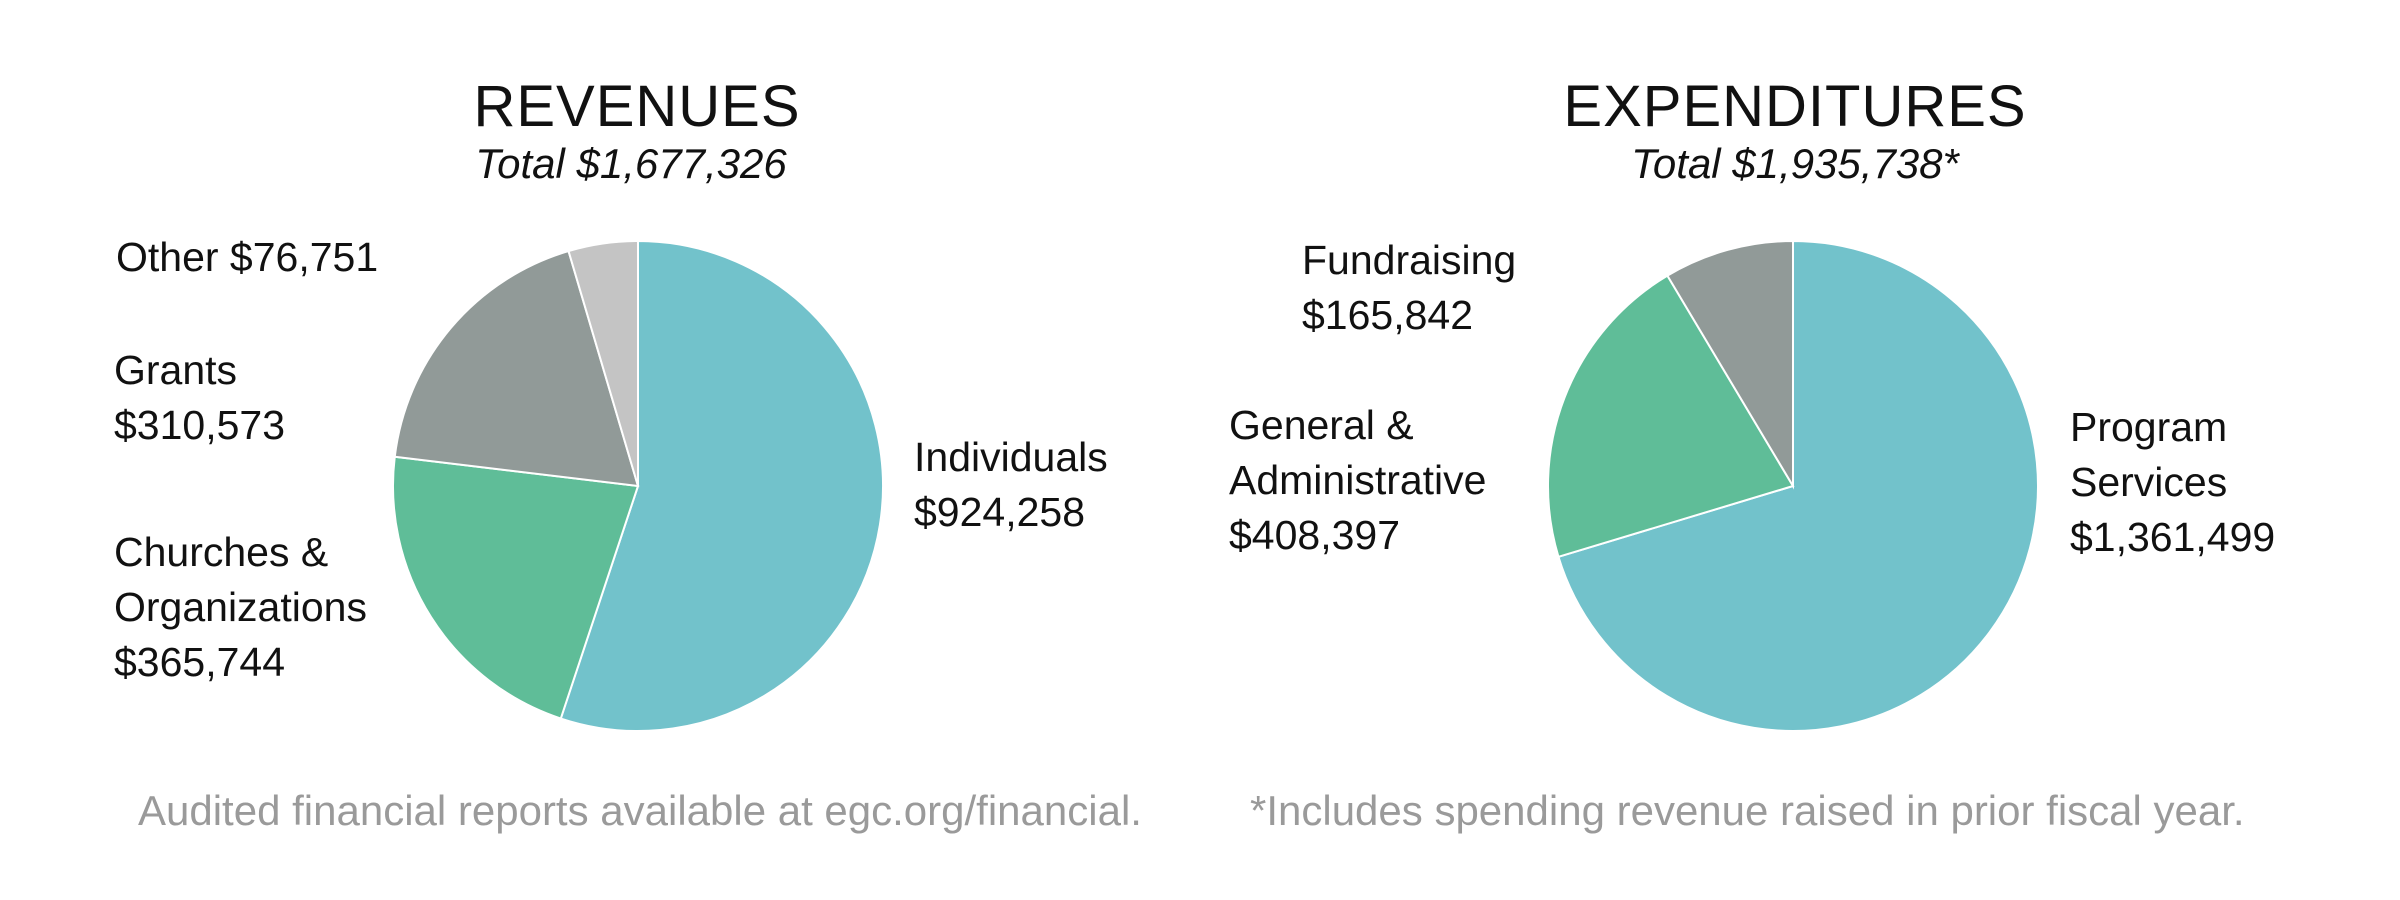  I want to click on expenditure-slice-general-administrative, so click(1671, 416).